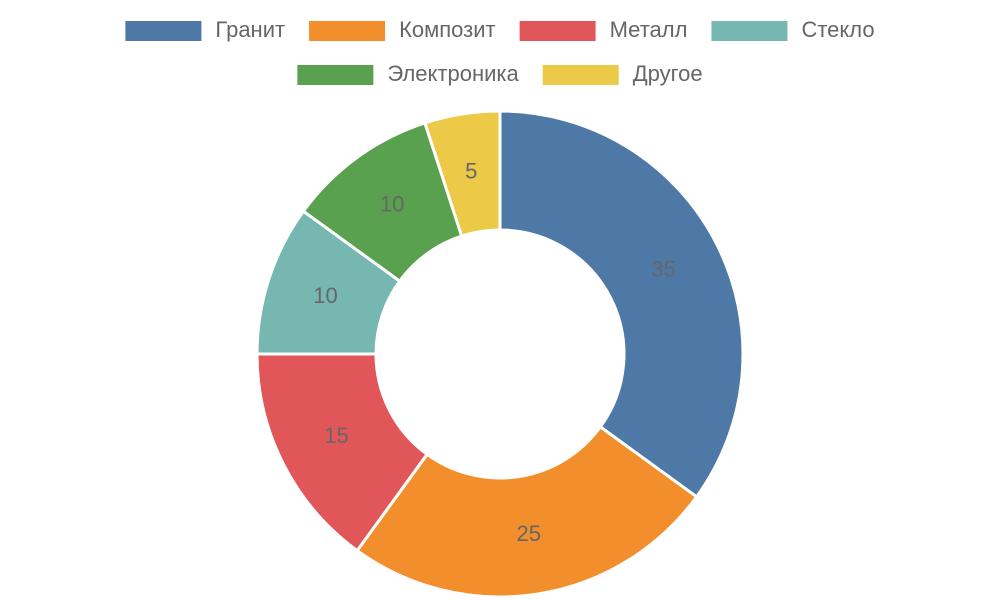 The height and width of the screenshot is (600, 1000). Describe the element at coordinates (622, 73) in the screenshot. I see `legend-item: Другое` at that location.